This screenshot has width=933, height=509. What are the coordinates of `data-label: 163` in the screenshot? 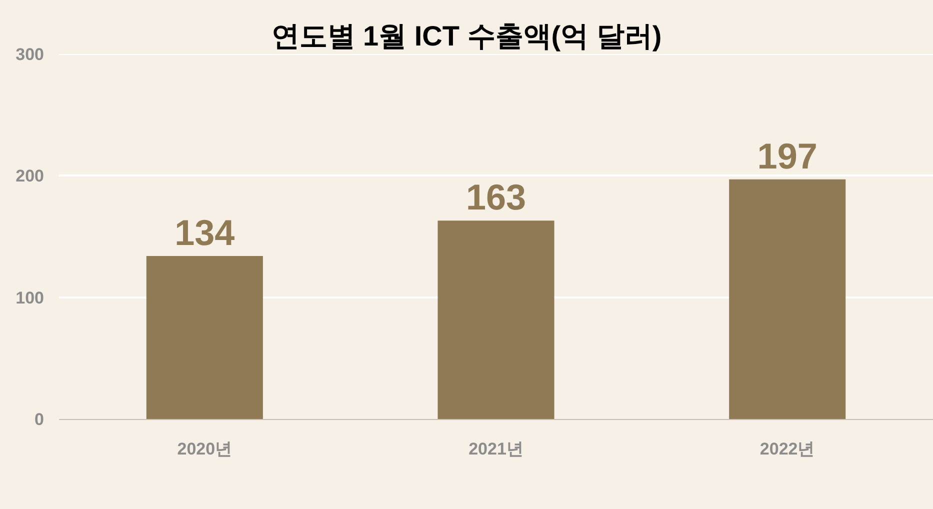 It's located at (496, 197).